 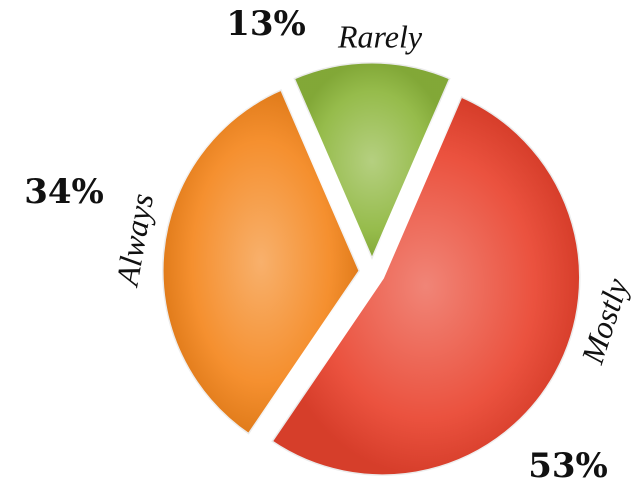 What do you see at coordinates (64, 192) in the screenshot?
I see `slice-percent: 34%` at bounding box center [64, 192].